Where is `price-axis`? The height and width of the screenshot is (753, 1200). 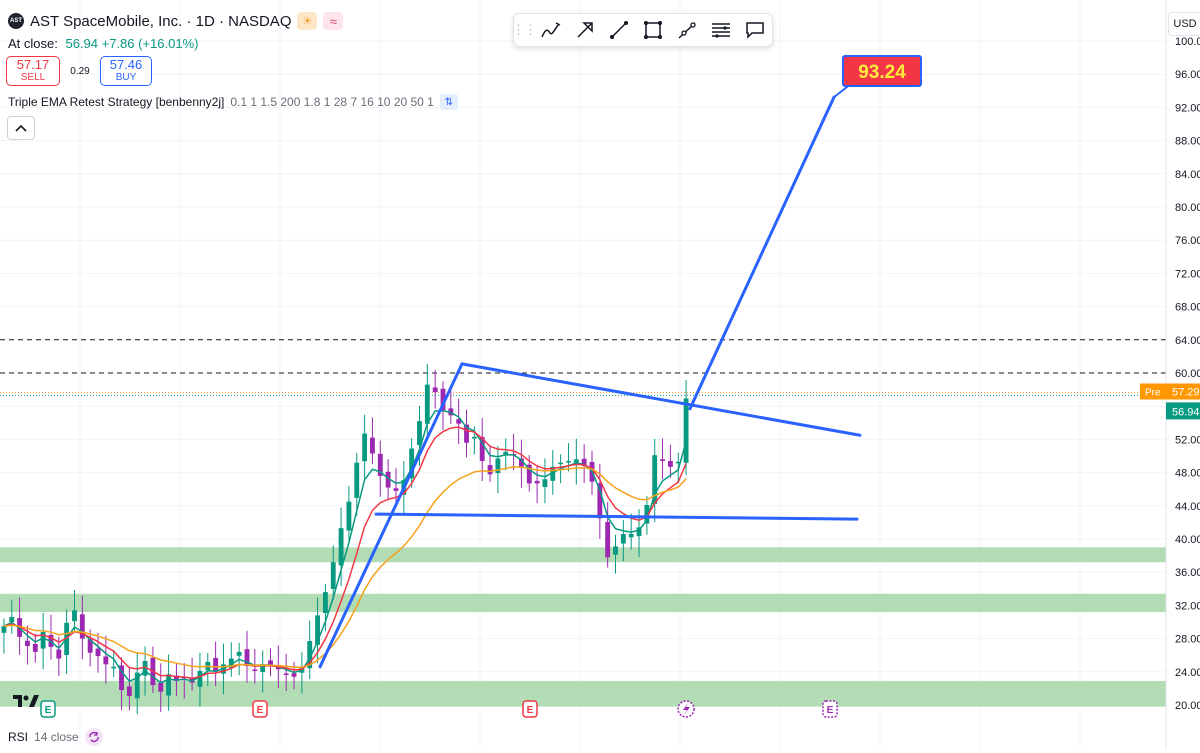 price-axis is located at coordinates (1183, 374).